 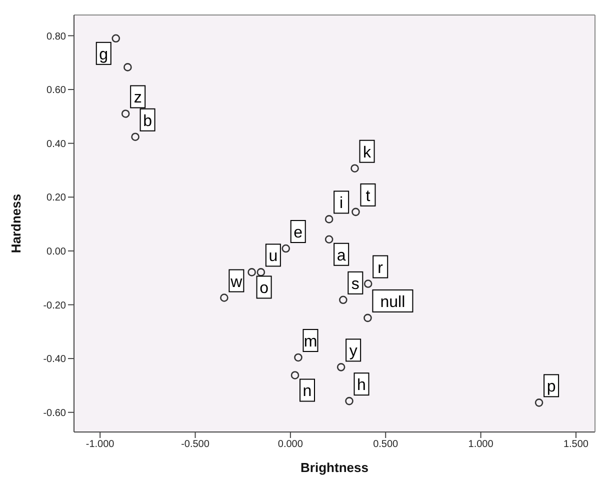 What do you see at coordinates (341, 255) in the screenshot?
I see `data-label: a` at bounding box center [341, 255].